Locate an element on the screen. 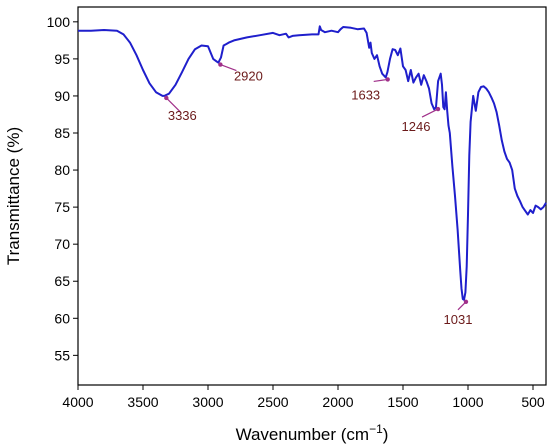 Image resolution: width=550 pixels, height=446 pixels. y-tick-label-100: 100 is located at coordinates (59, 22).